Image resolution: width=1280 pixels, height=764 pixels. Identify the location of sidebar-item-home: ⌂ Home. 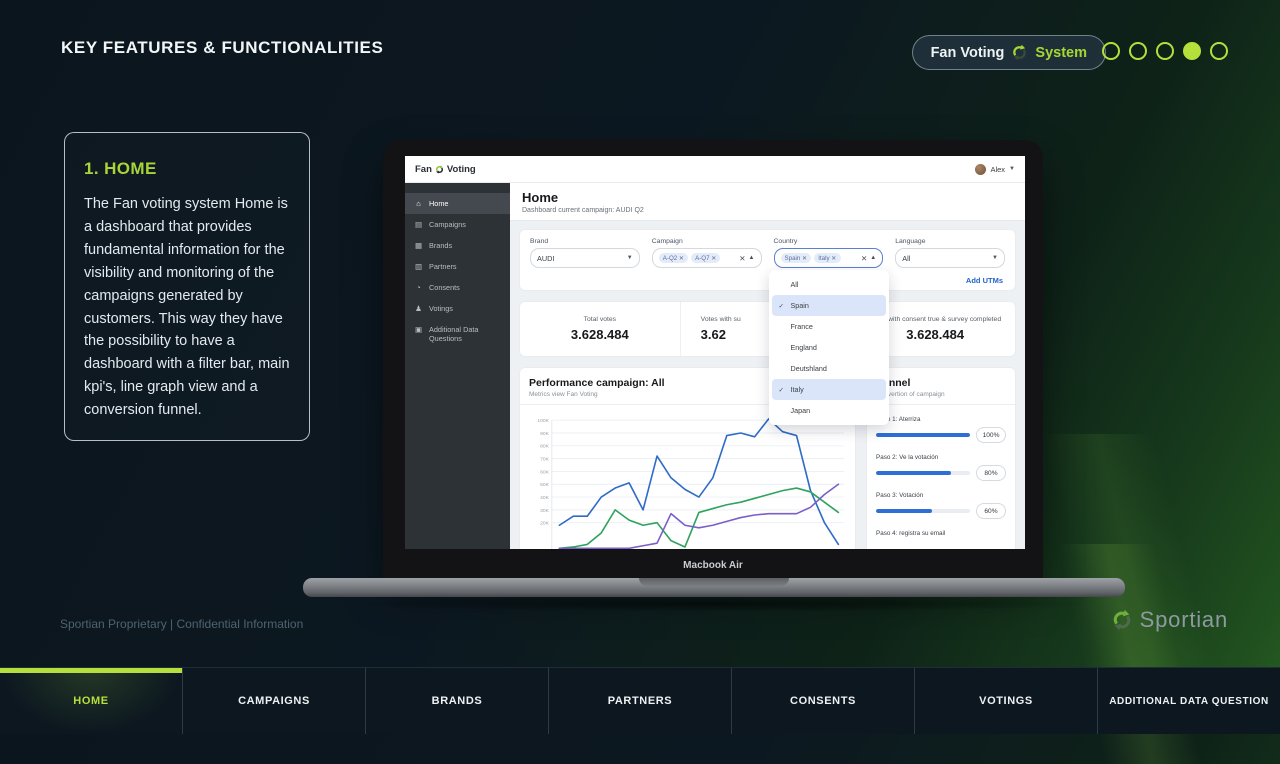
(457, 203).